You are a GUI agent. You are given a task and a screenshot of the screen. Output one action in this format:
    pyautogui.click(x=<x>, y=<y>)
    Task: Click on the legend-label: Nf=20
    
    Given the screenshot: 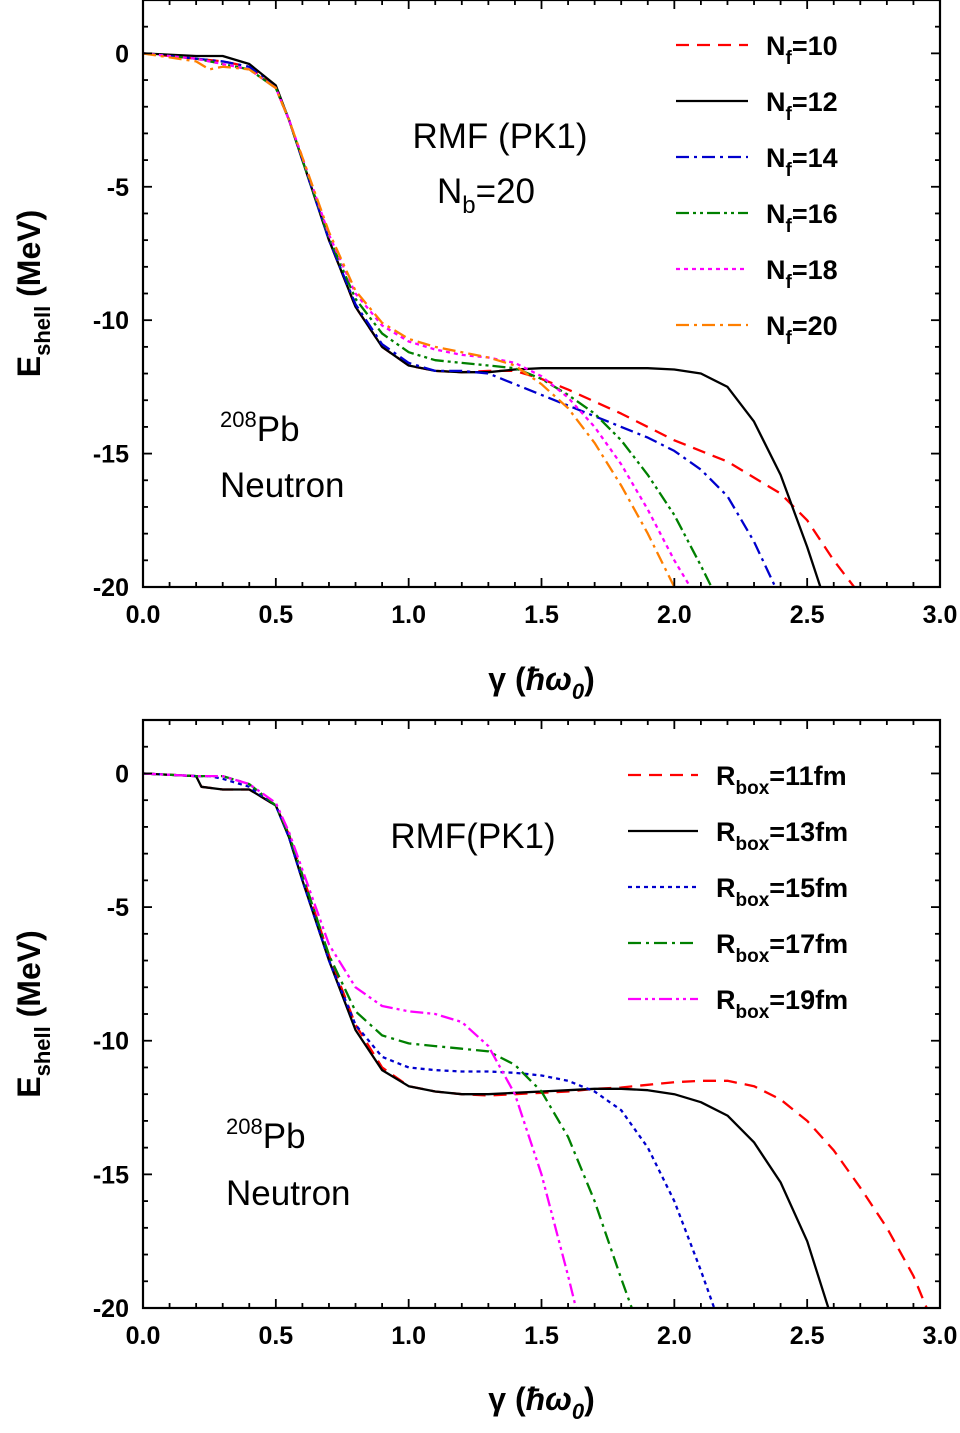 What is the action you would take?
    pyautogui.click(x=802, y=330)
    